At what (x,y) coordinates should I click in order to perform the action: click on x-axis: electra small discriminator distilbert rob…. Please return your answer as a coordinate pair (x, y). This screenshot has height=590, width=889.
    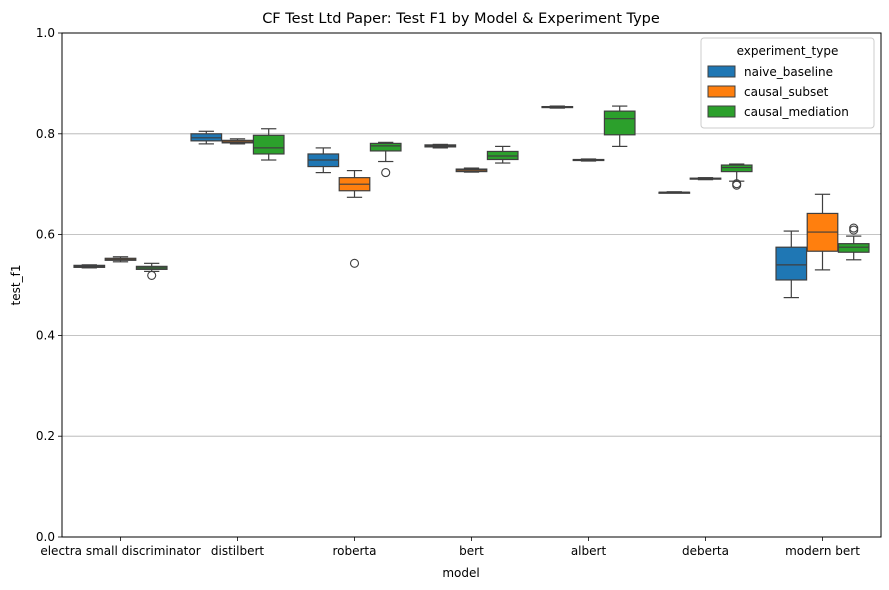
    Looking at the image, I should click on (450, 547).